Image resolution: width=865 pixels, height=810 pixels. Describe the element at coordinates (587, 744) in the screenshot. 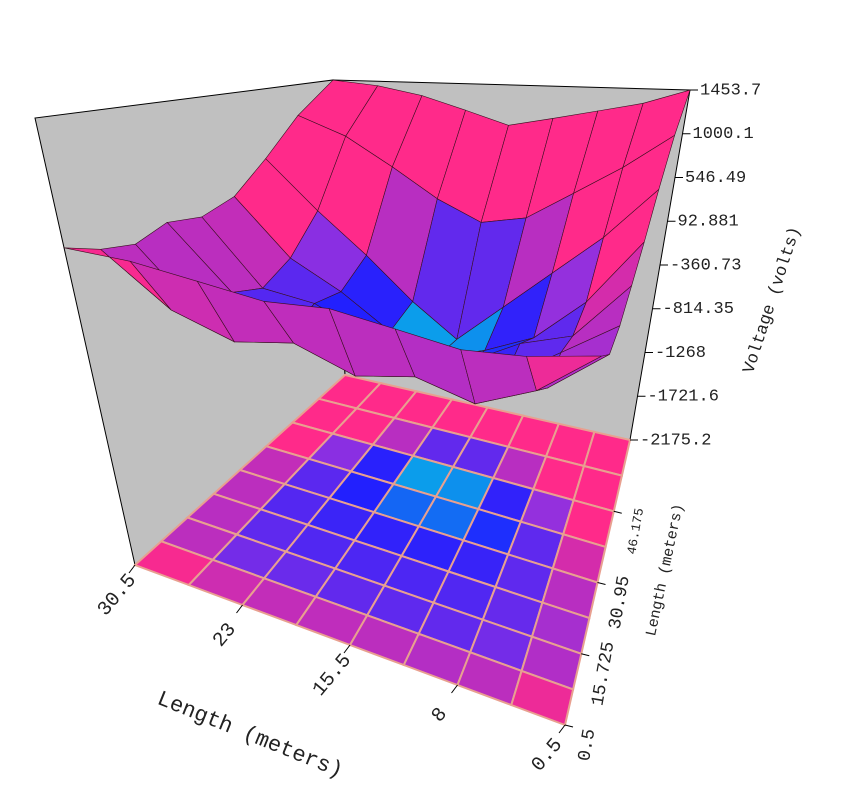

I see `y-tick-label: 0.5` at that location.